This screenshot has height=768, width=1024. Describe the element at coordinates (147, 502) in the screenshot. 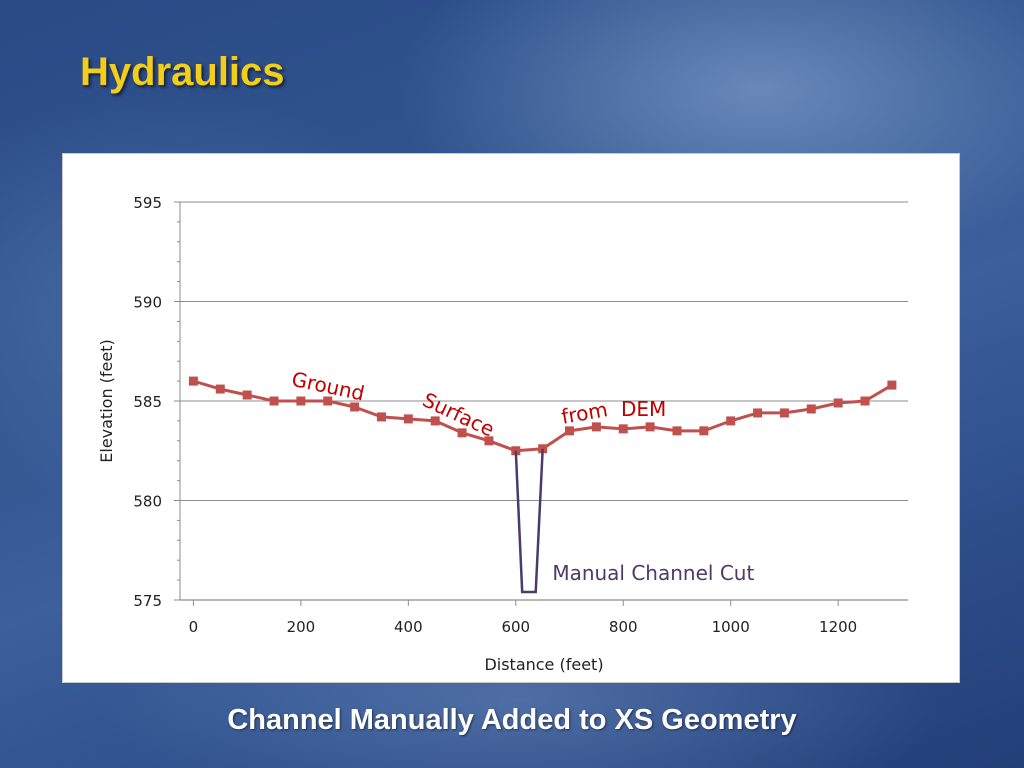

I see `y-tick-label: 580` at that location.